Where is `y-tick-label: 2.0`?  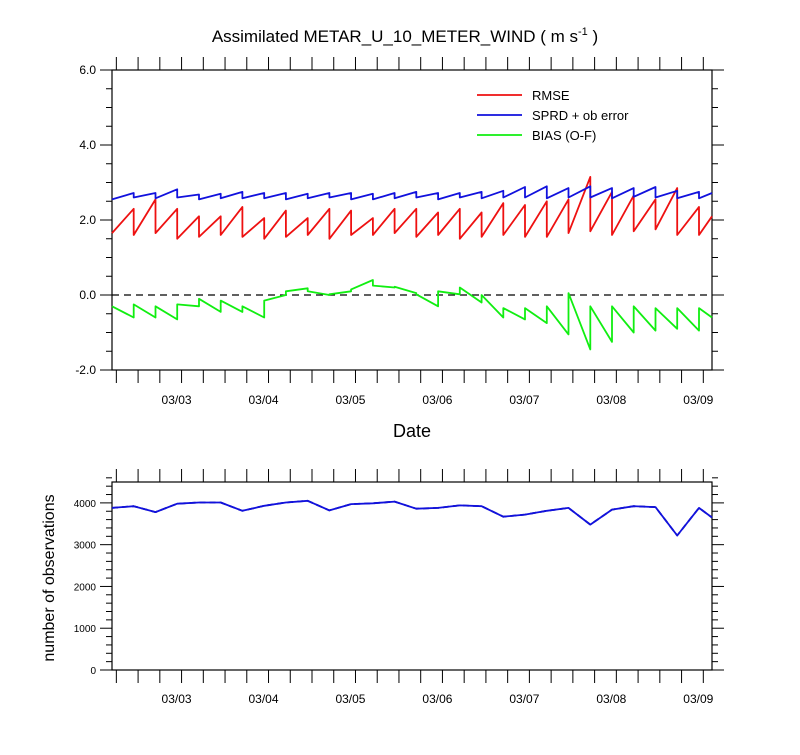 y-tick-label: 2.0 is located at coordinates (87, 220).